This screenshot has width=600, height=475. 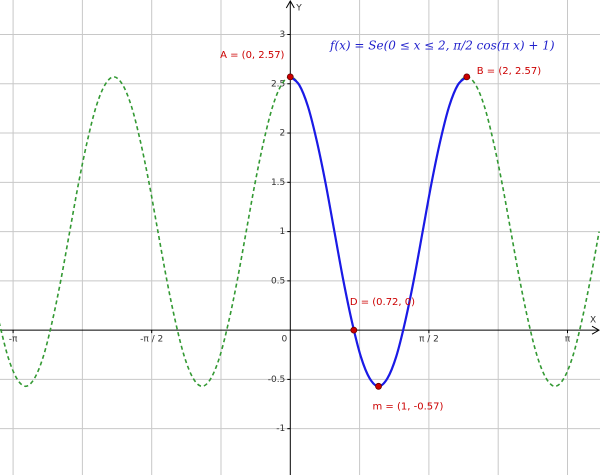 What do you see at coordinates (298, 9) in the screenshot?
I see `y-axis-label: Y` at bounding box center [298, 9].